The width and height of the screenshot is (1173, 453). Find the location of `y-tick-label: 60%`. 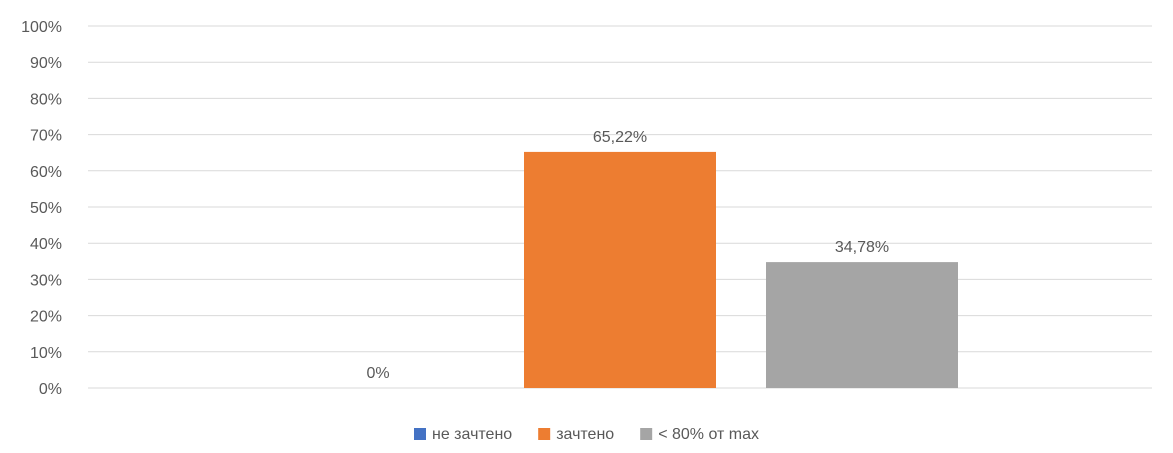

y-tick-label: 60% is located at coordinates (46, 172).